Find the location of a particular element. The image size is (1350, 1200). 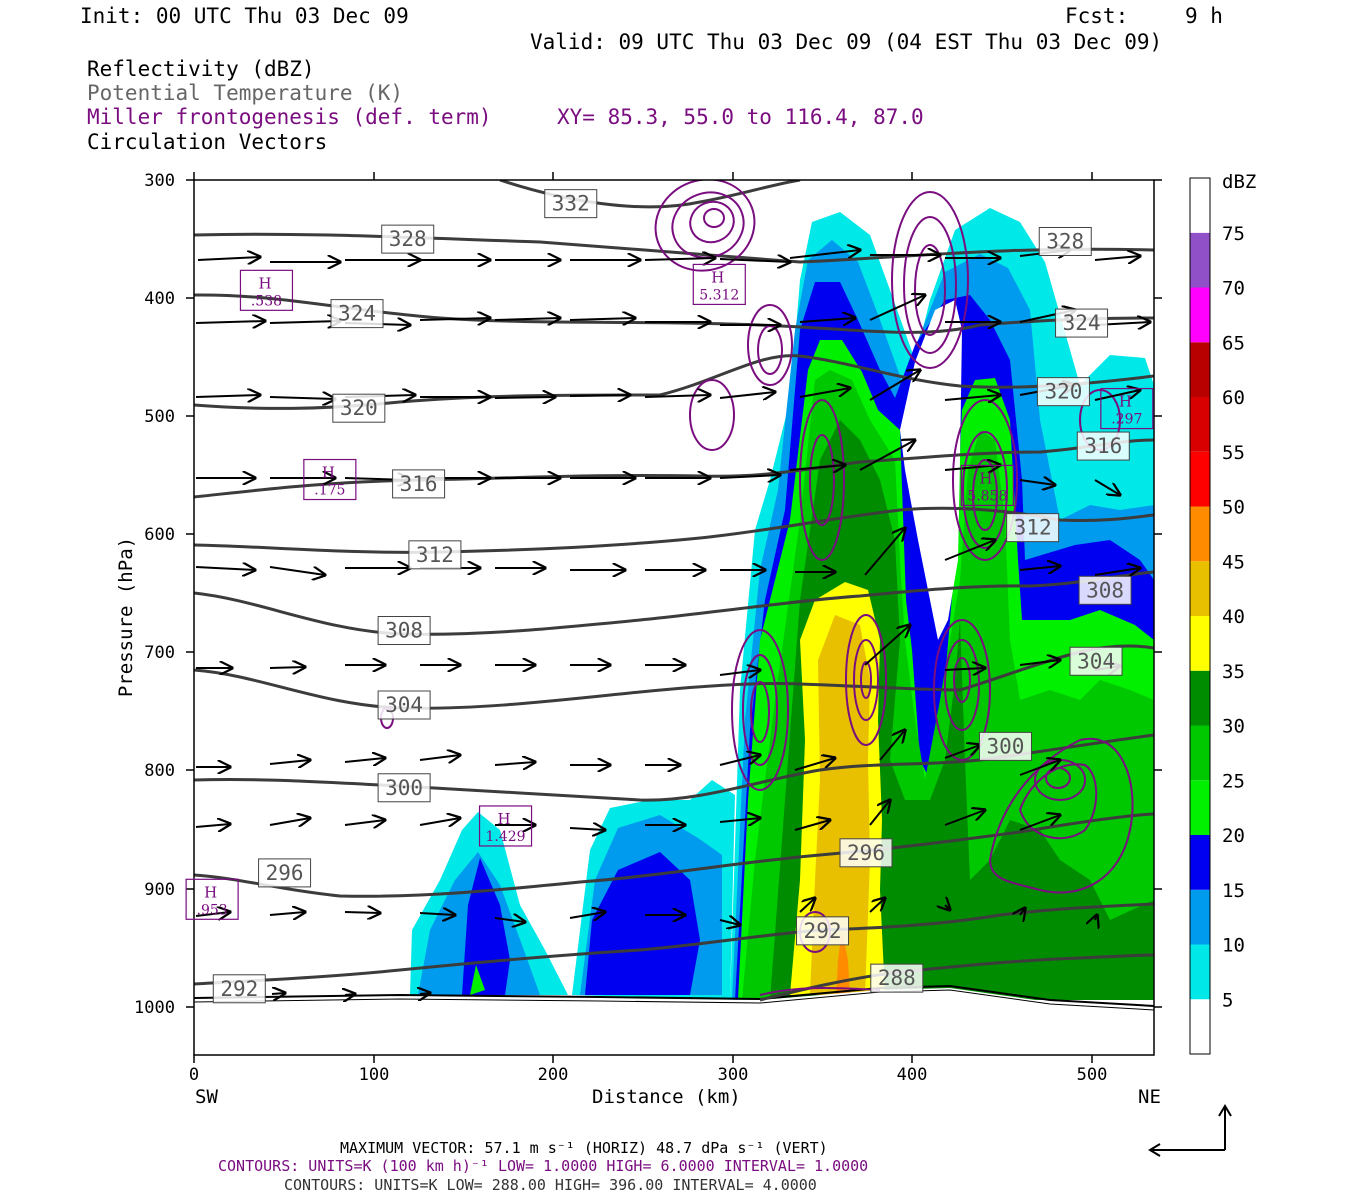

reflectivity-colorbar: 5 10 15 20 25 30 35 40 45 50 55 60 65 70 75 is located at coordinates (1217, 616).